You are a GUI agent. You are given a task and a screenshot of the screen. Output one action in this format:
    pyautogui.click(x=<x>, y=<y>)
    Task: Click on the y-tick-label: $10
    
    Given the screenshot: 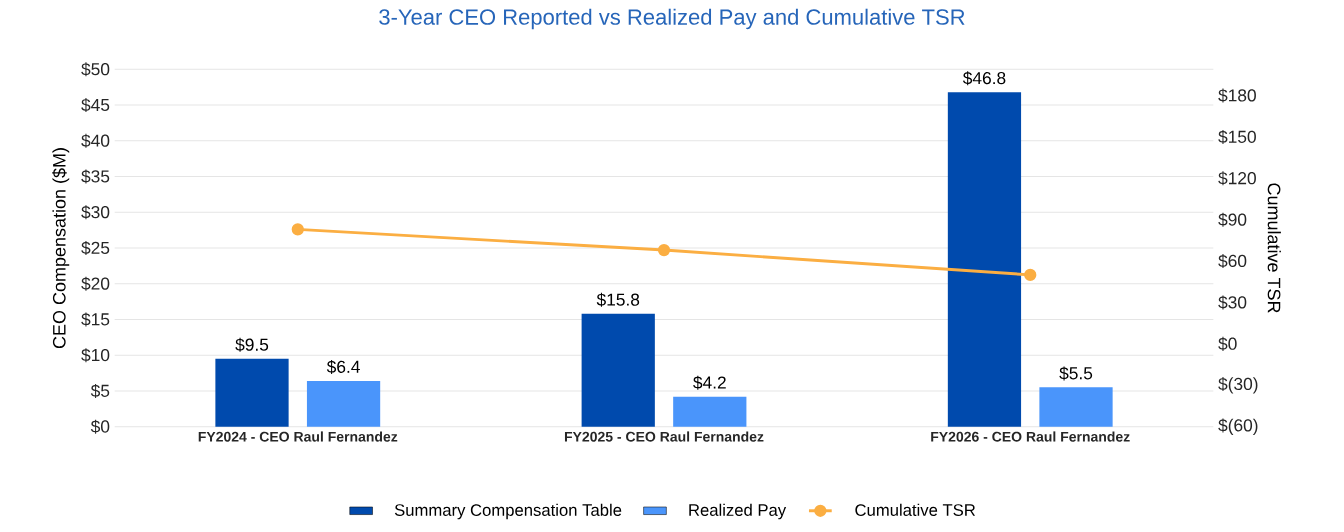 What is the action you would take?
    pyautogui.click(x=95, y=355)
    